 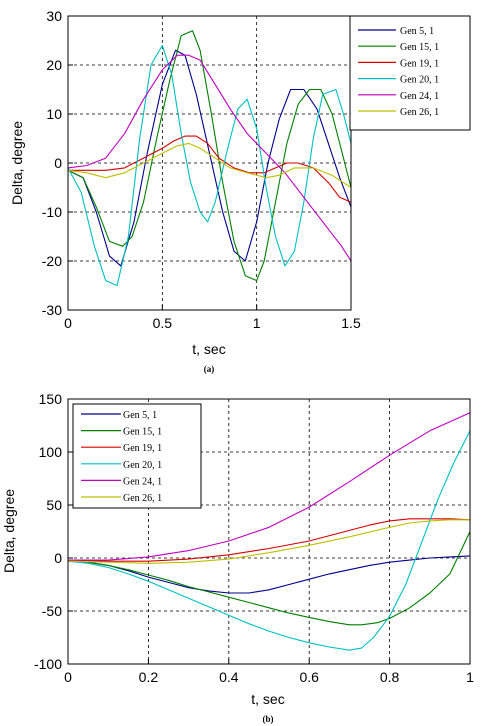 I want to click on chart-b-ylabel: Delta, degree, so click(x=9, y=531).